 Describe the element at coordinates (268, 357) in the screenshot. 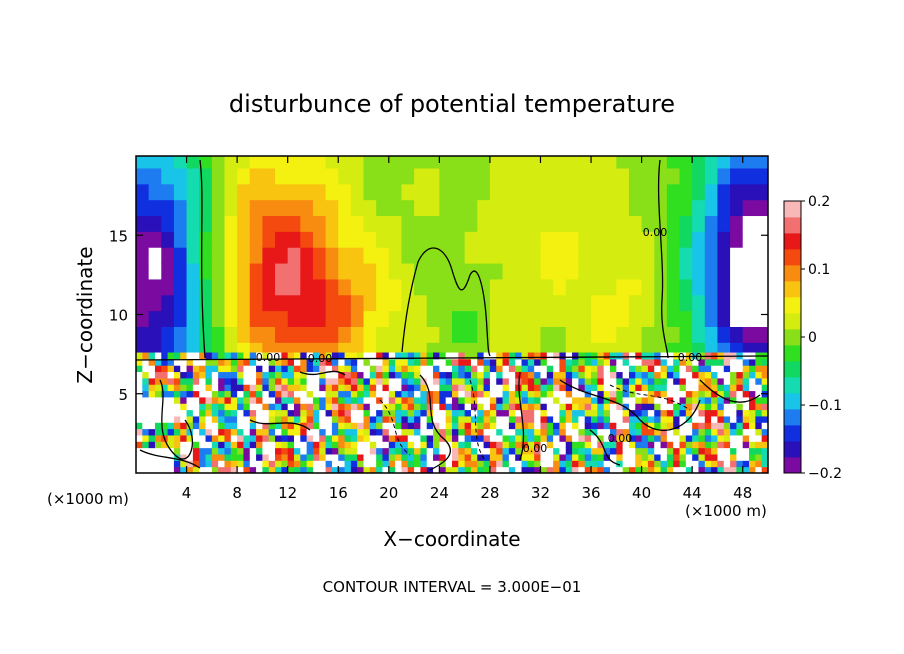

I see `contour-value-label: 0.00` at that location.